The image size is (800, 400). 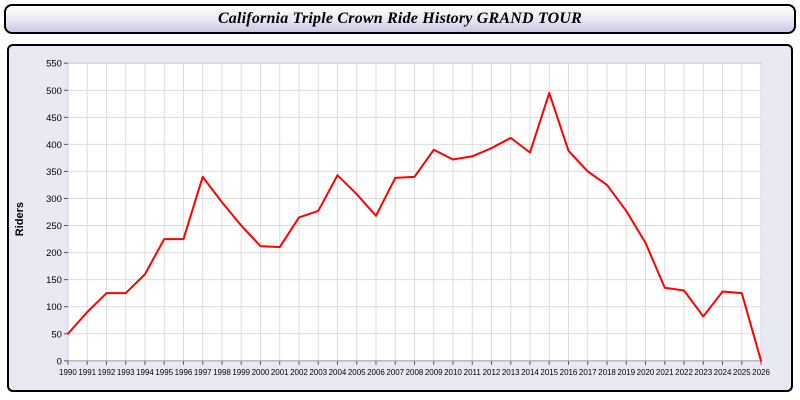 I want to click on x-tick-label: 2004, so click(x=338, y=372).